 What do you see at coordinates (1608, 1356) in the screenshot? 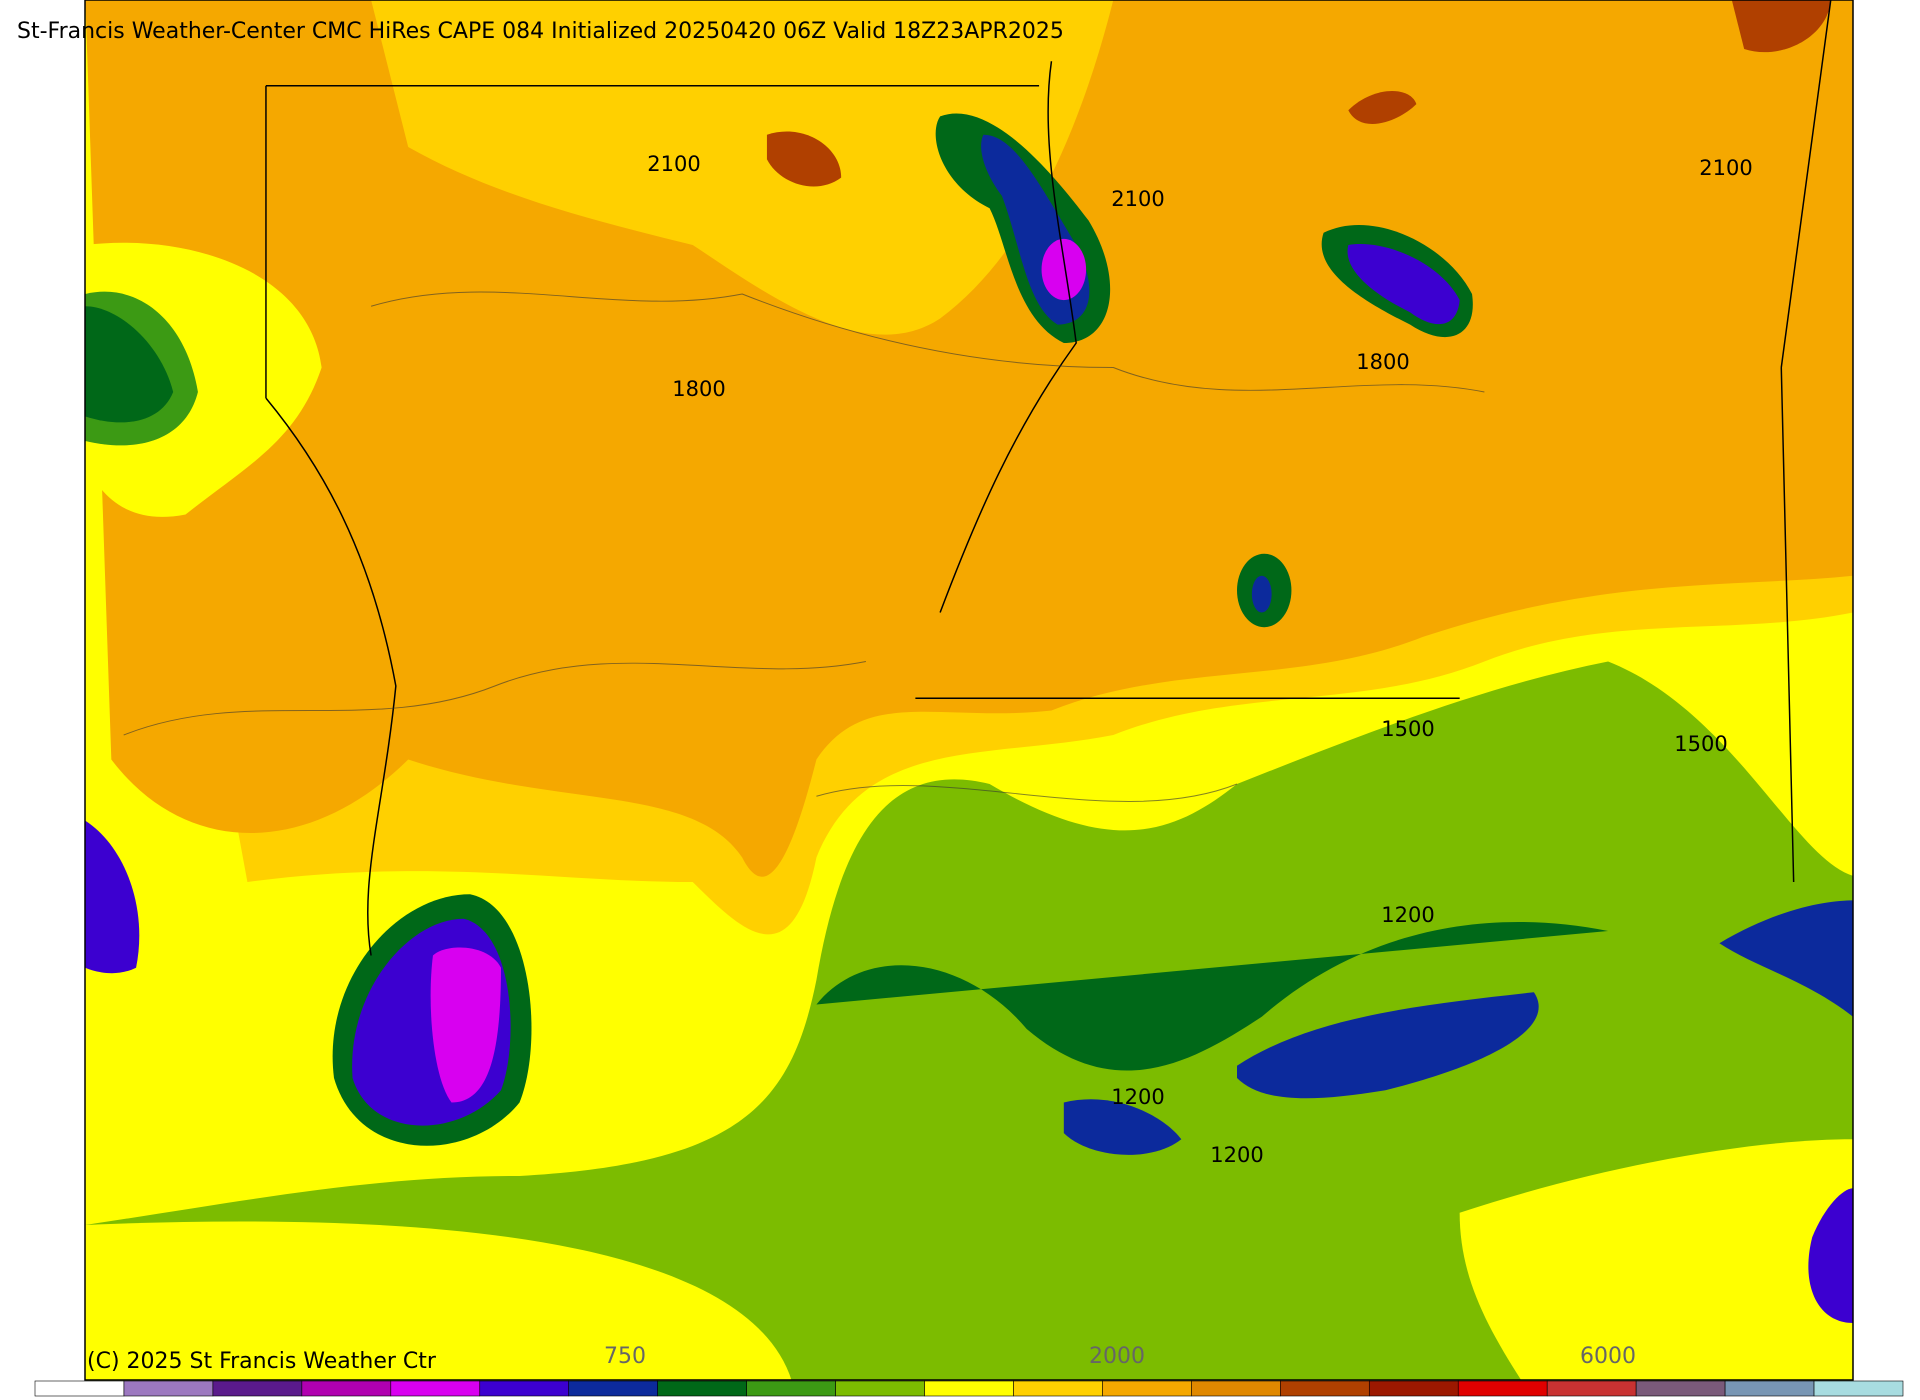
I see `colorbar-label: 6000` at bounding box center [1608, 1356].